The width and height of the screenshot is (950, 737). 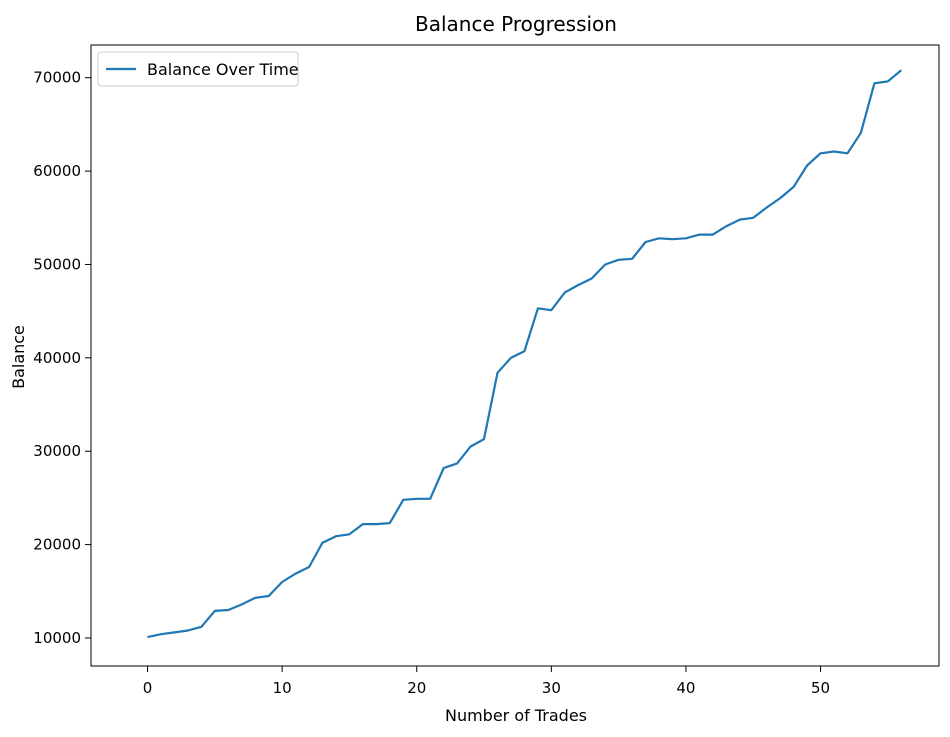 What do you see at coordinates (820, 688) in the screenshot?
I see `x-tick-label: 50` at bounding box center [820, 688].